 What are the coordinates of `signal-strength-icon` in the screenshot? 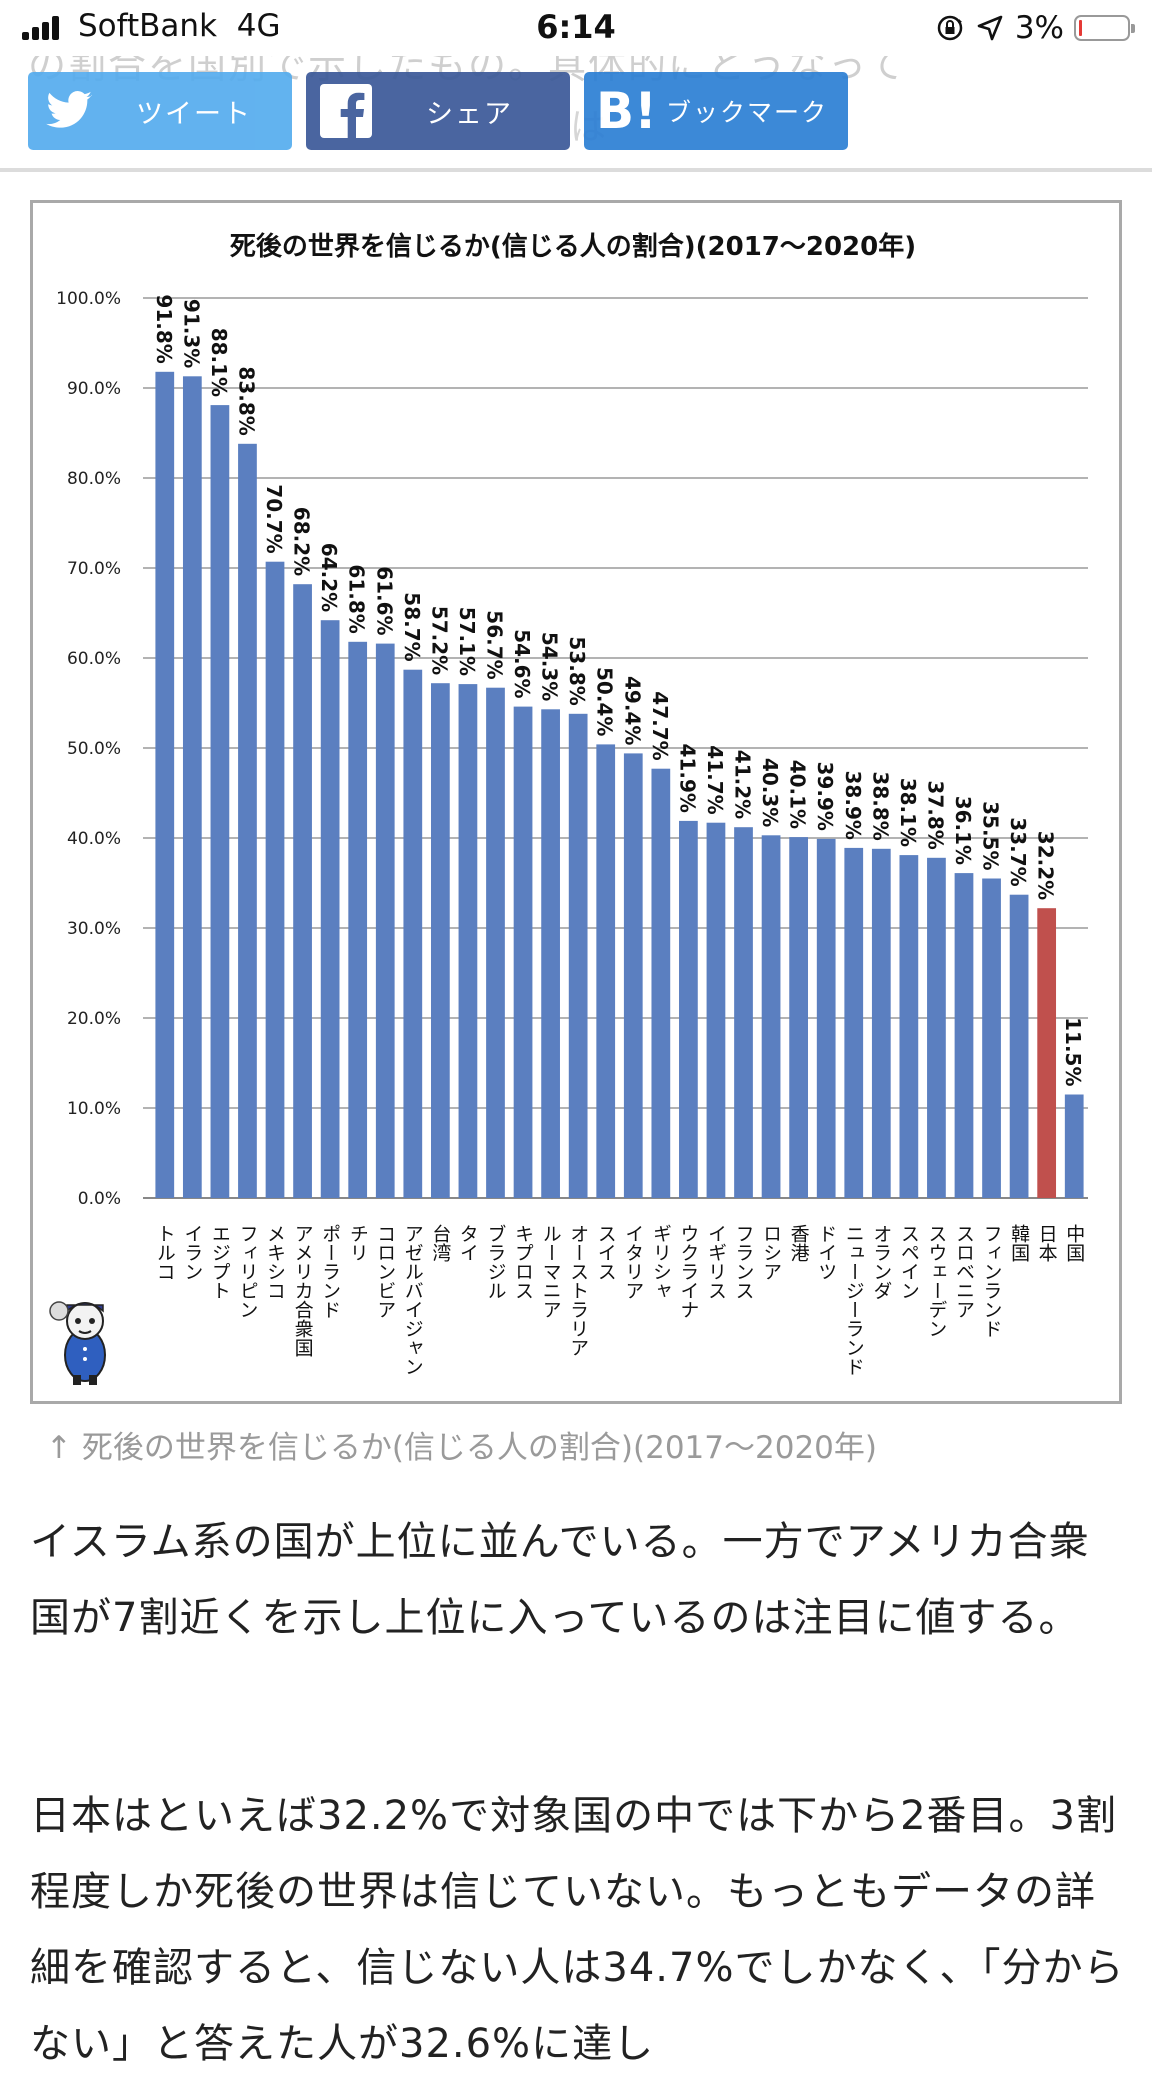 It's located at (44, 27).